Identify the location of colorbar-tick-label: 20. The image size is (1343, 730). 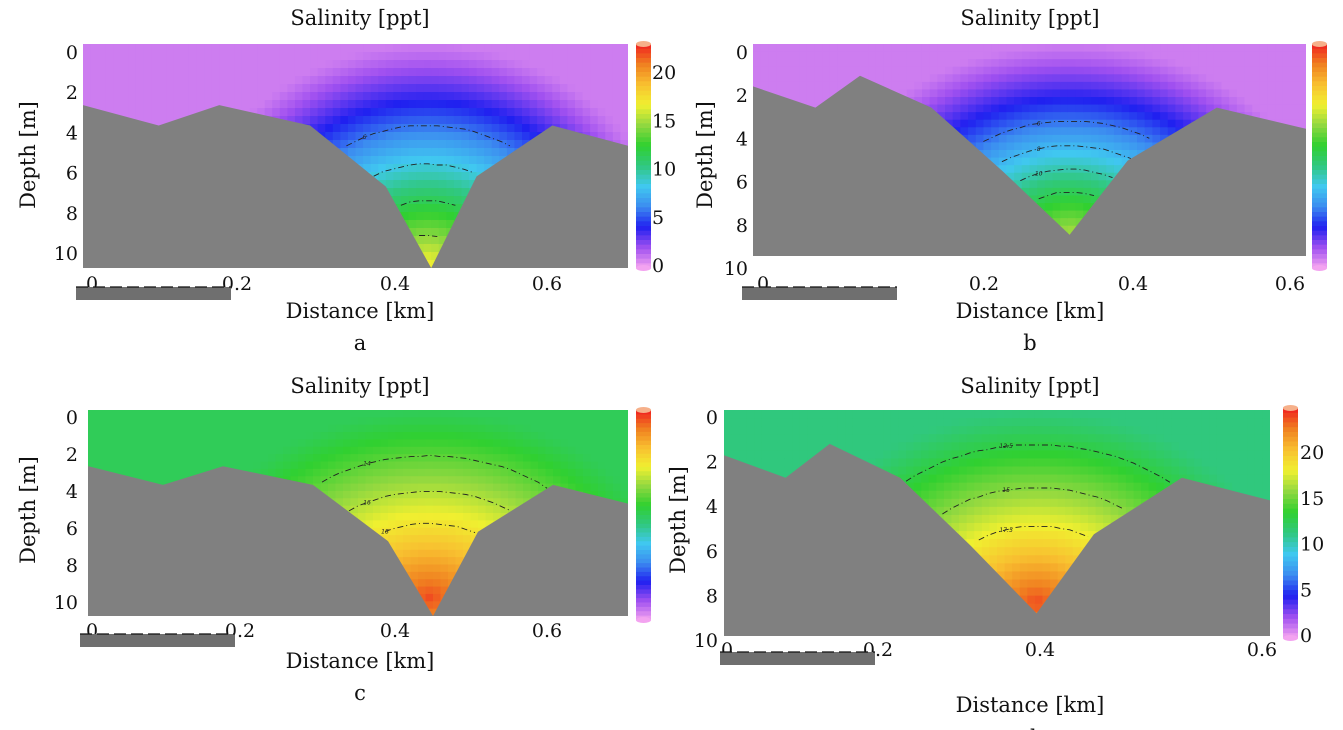
(664, 73).